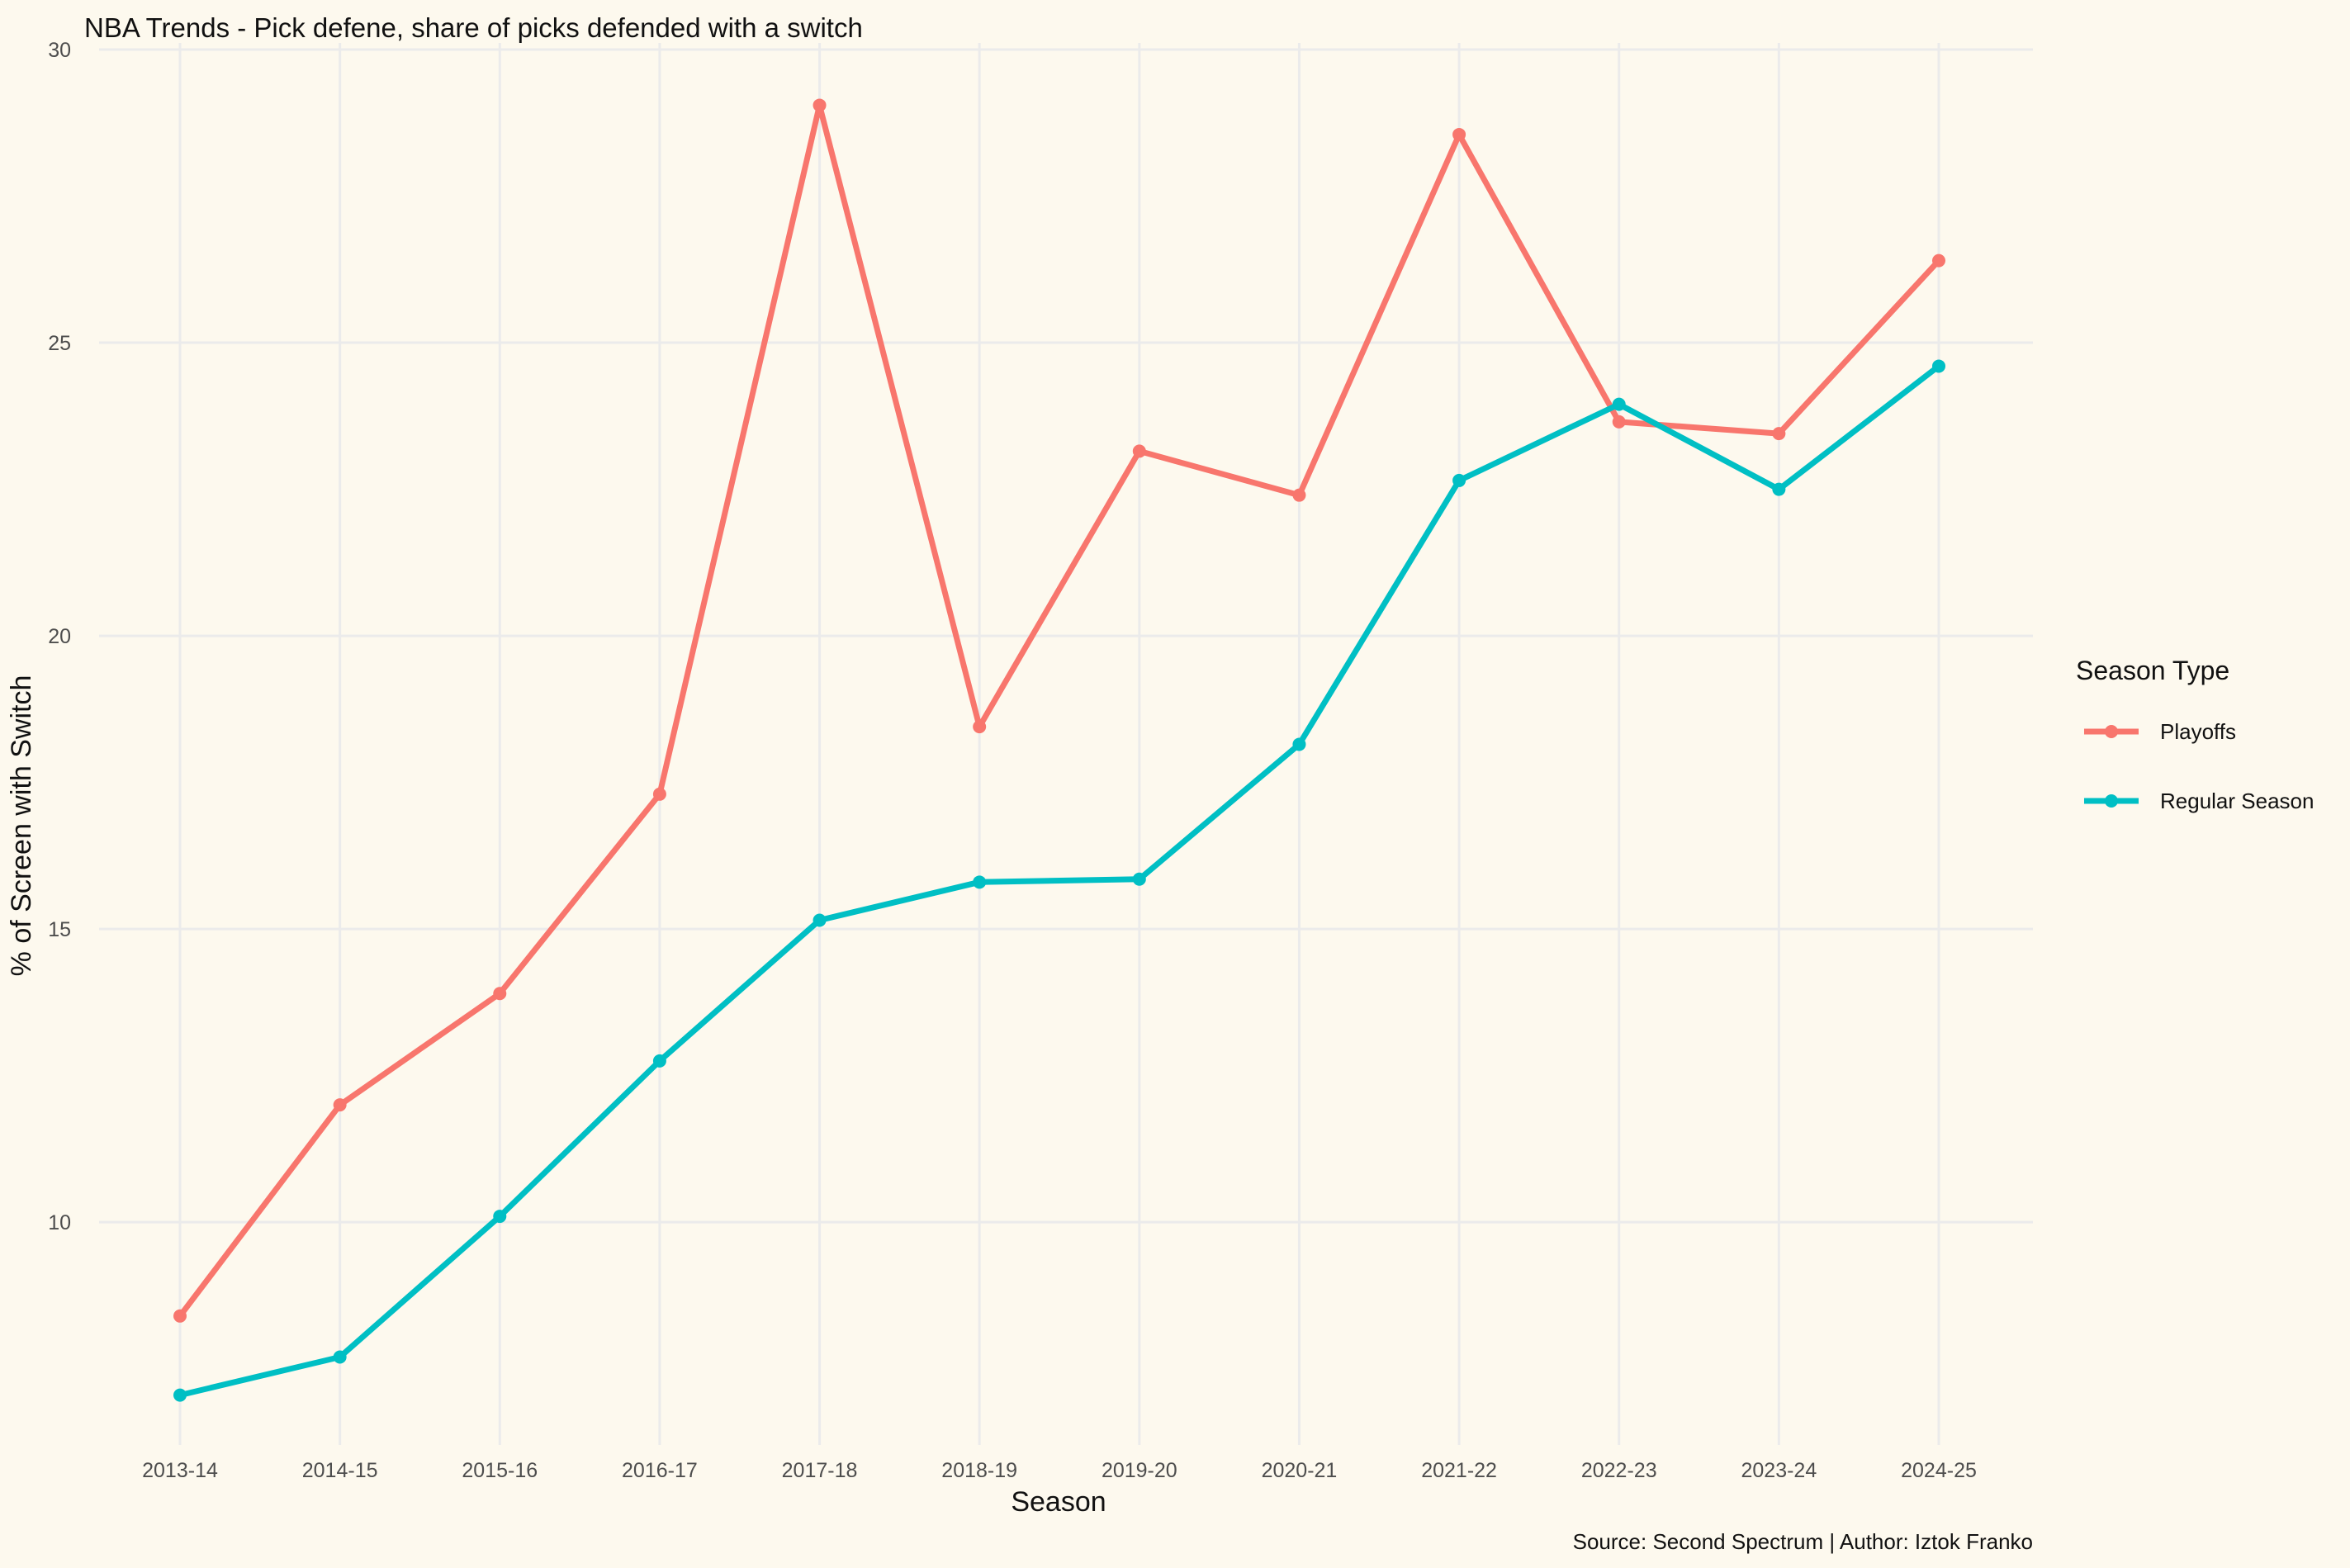 This screenshot has width=2350, height=1568. What do you see at coordinates (2198, 731) in the screenshot?
I see `legend-label: Playoffs` at bounding box center [2198, 731].